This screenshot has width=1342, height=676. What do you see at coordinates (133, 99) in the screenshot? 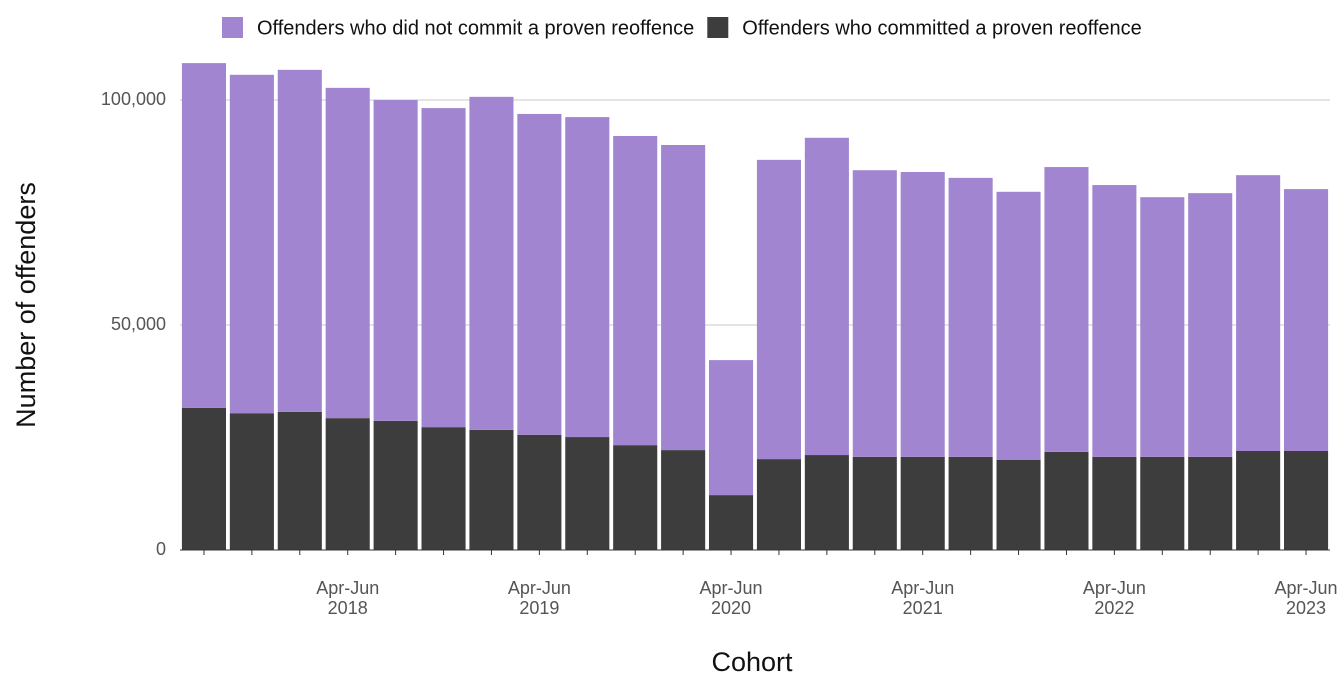
I see `y-tick-label: 100,000` at bounding box center [133, 99].